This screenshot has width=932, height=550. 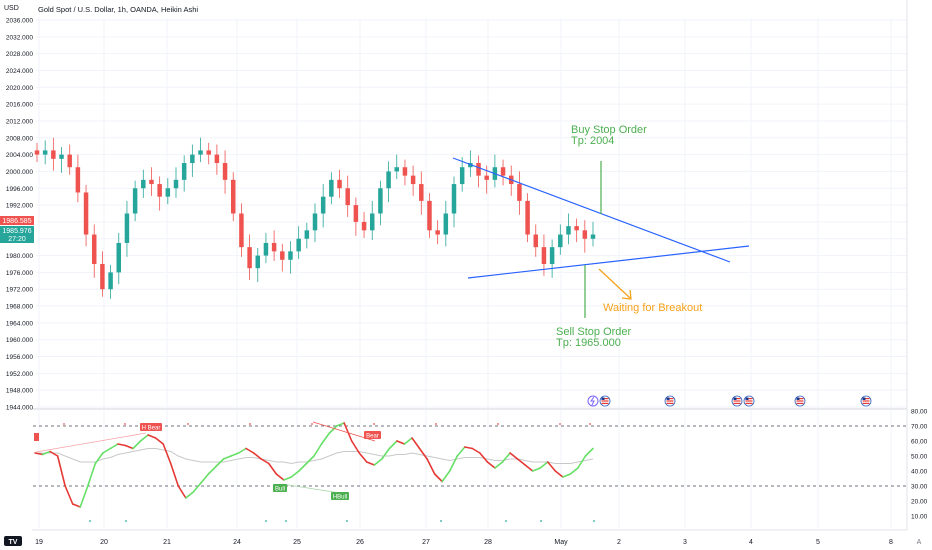 What do you see at coordinates (652, 308) in the screenshot?
I see `waiting-breakout-label: Waiting for Breakout` at bounding box center [652, 308].